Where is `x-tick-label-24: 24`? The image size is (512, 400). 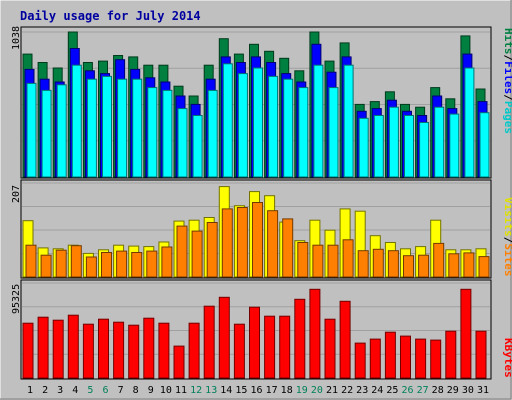
x-tick-label-24: 24 is located at coordinates (377, 390).